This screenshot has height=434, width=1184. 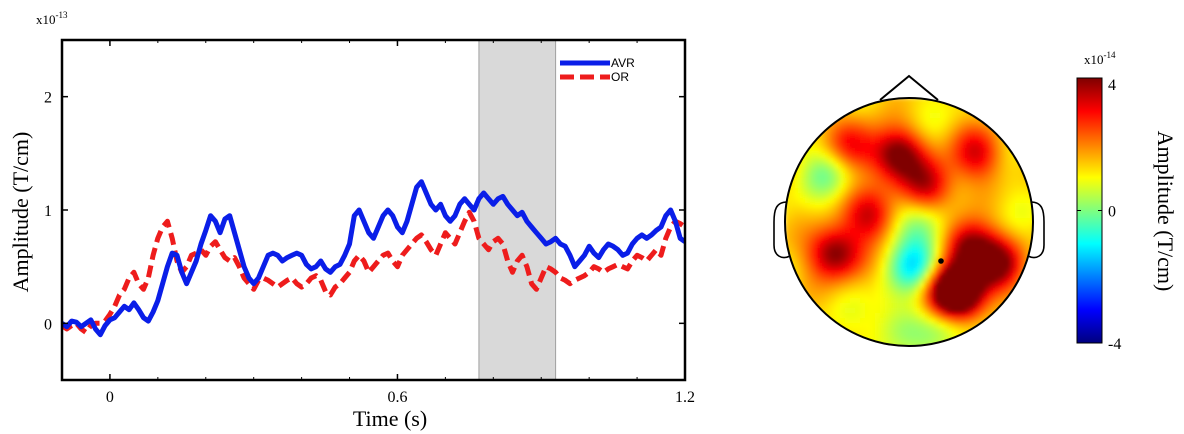 I want to click on heat-layer, so click(x=909, y=222).